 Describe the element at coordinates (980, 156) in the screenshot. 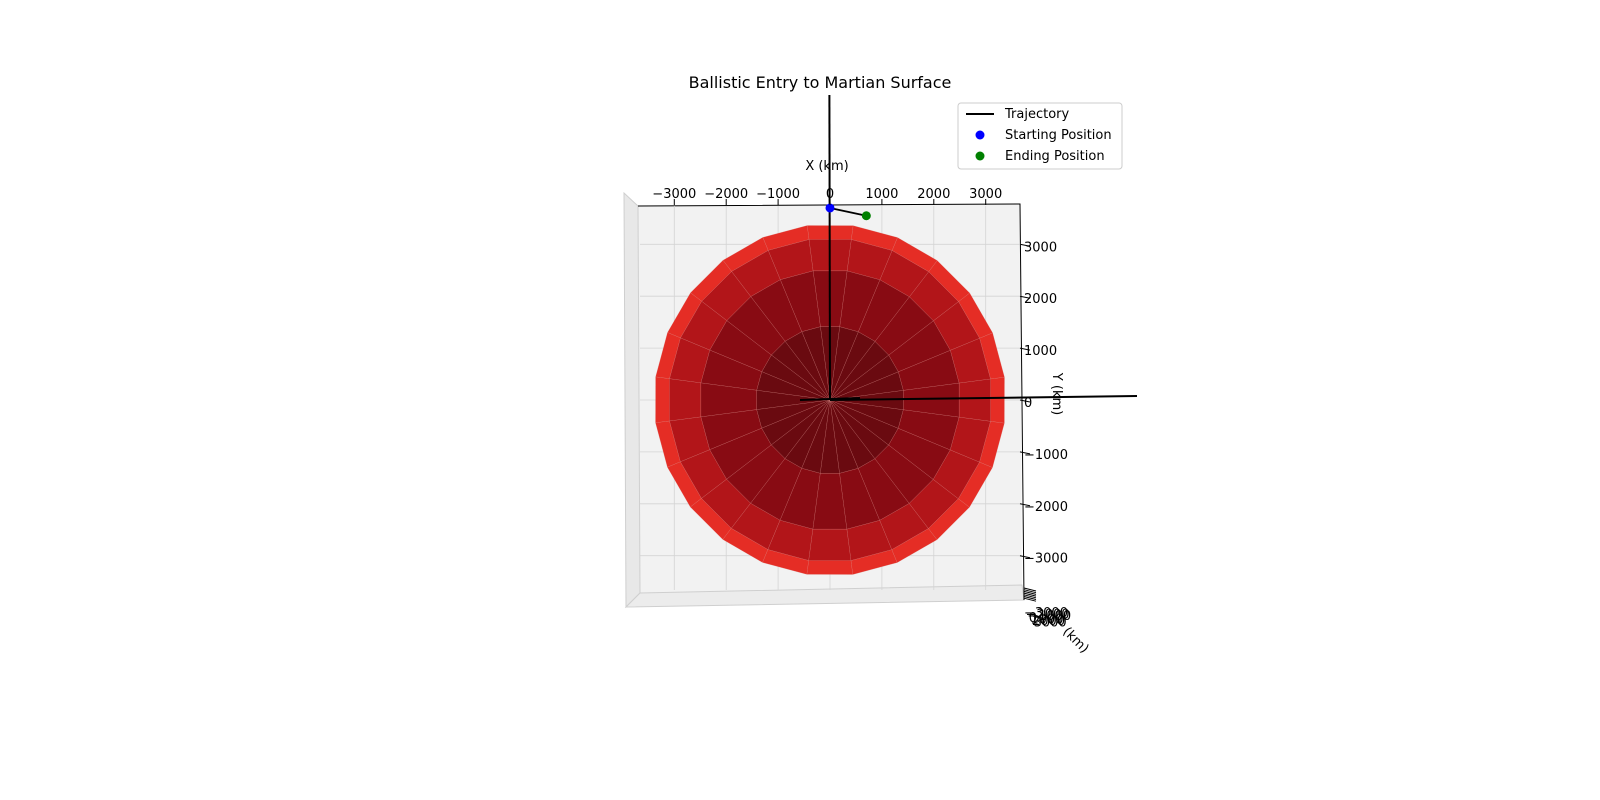

I see `legend-end-swatch` at that location.